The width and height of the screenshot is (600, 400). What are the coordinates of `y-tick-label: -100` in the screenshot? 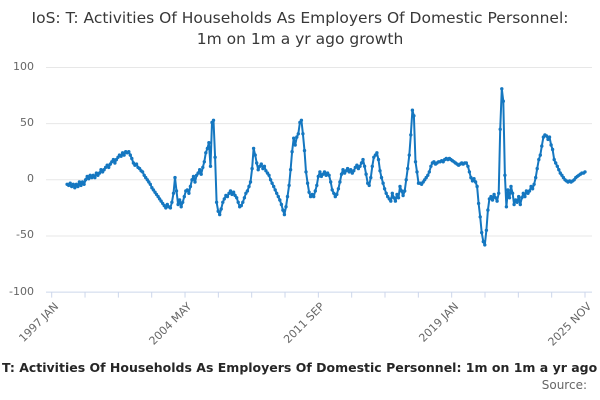 It's located at (21, 291).